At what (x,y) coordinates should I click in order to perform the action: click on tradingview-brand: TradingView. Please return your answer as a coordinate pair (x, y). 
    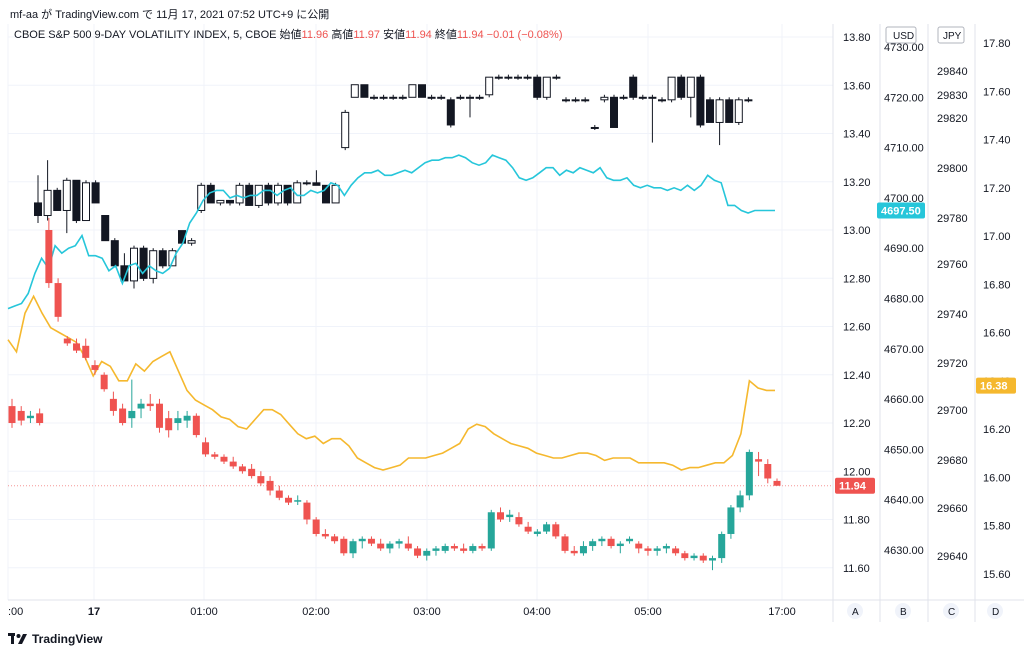
    Looking at the image, I should click on (67, 639).